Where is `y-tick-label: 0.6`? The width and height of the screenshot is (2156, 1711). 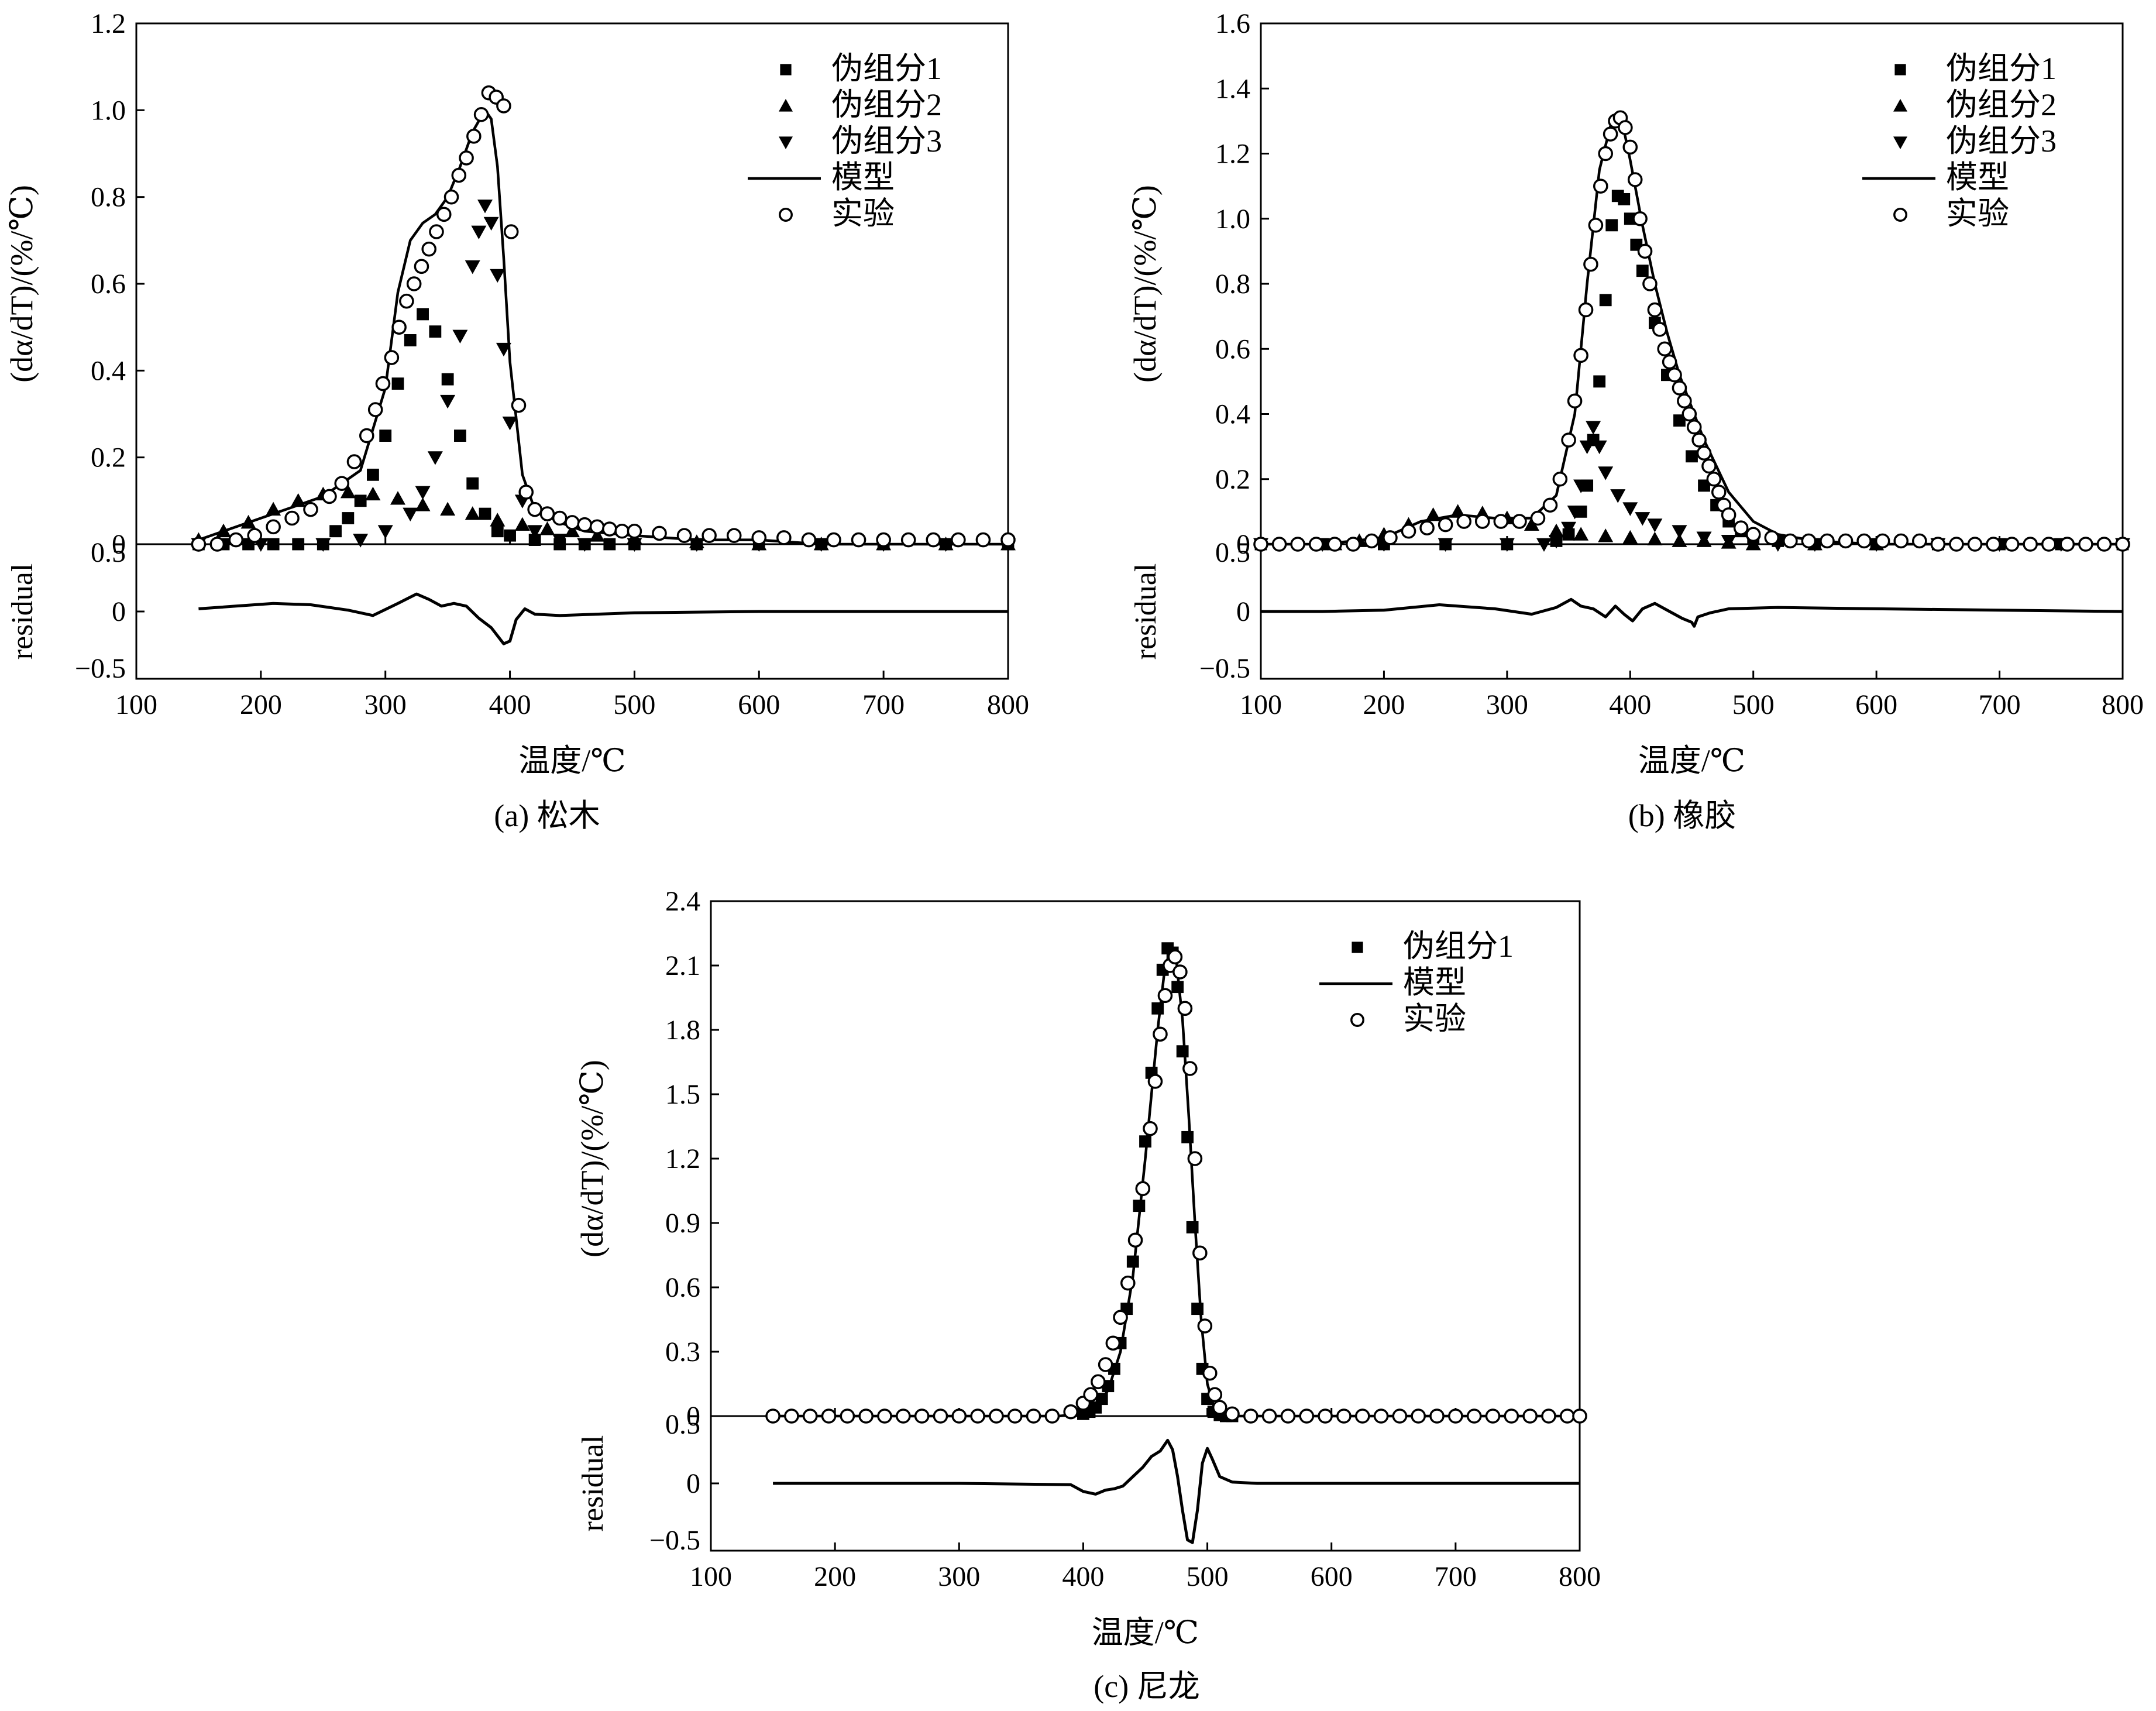
y-tick-label: 0.6 is located at coordinates (1232, 349).